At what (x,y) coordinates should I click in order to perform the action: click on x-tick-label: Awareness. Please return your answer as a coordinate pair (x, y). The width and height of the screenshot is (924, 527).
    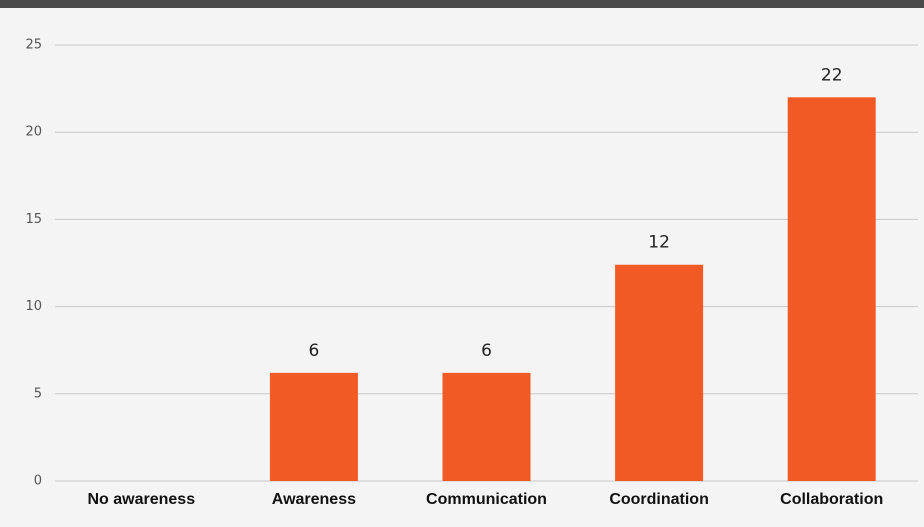
    Looking at the image, I should click on (314, 499).